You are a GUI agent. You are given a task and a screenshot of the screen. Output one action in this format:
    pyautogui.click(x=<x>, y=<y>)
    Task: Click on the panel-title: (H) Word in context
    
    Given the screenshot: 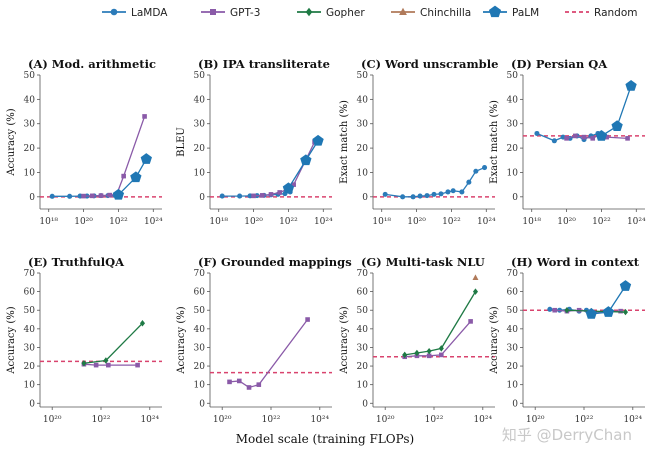 What is the action you would take?
    pyautogui.click(x=575, y=262)
    